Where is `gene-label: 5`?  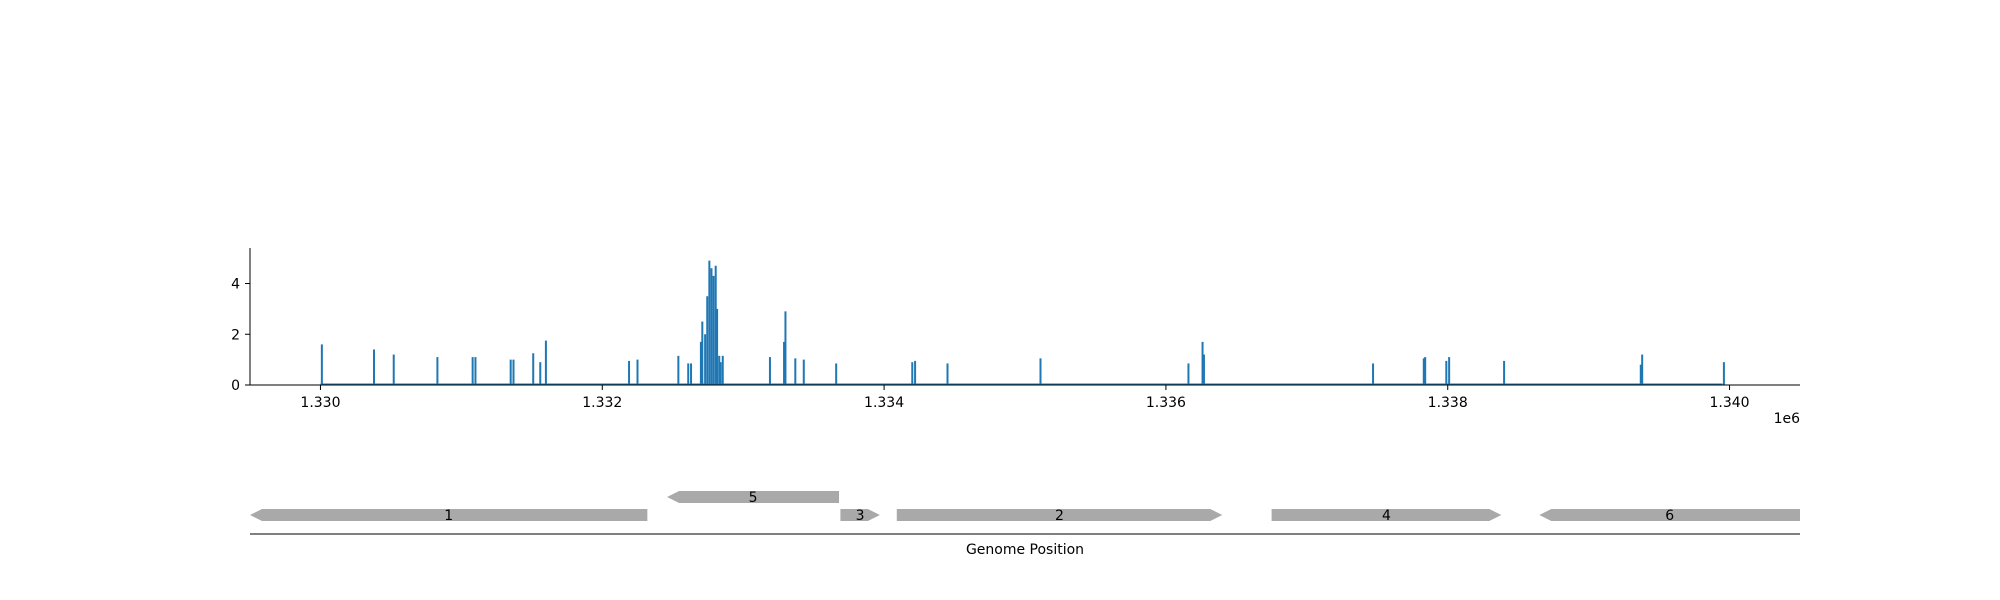 gene-label: 5 is located at coordinates (753, 498).